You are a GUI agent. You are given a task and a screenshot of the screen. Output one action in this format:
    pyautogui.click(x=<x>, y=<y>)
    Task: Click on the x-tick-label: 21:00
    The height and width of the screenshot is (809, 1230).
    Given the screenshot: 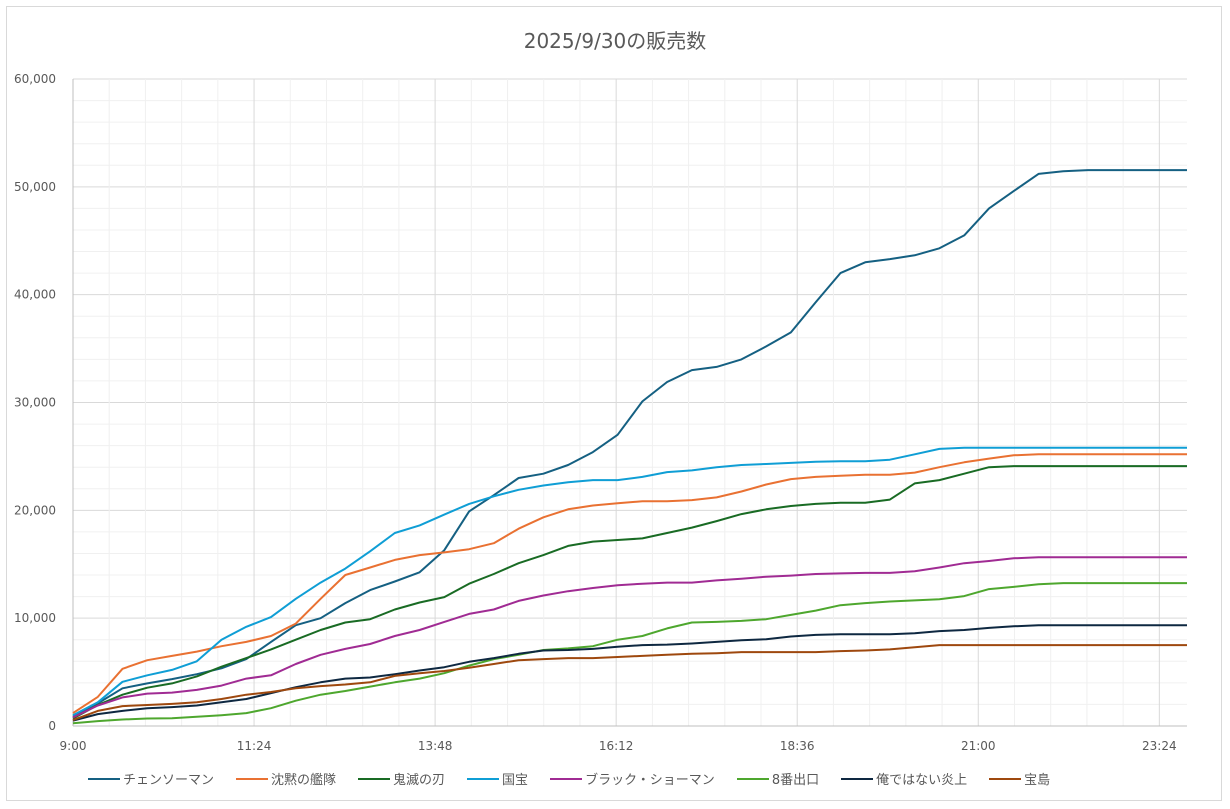 What is the action you would take?
    pyautogui.click(x=978, y=746)
    